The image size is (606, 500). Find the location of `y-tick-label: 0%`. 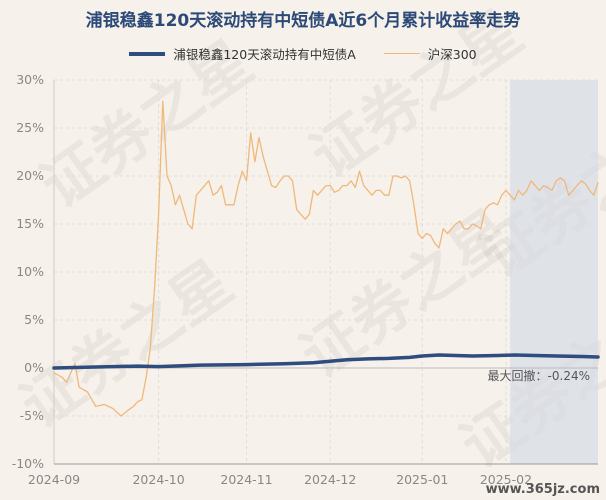

y-tick-label: 0% is located at coordinates (34, 367).